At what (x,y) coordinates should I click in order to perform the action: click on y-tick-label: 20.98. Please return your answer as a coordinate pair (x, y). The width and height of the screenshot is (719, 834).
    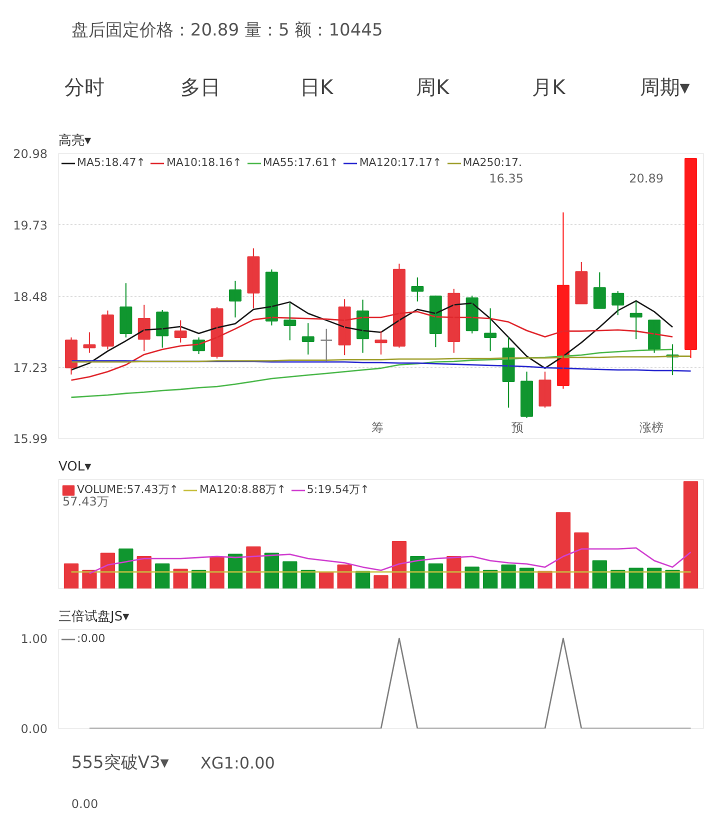
    Looking at the image, I should click on (30, 154).